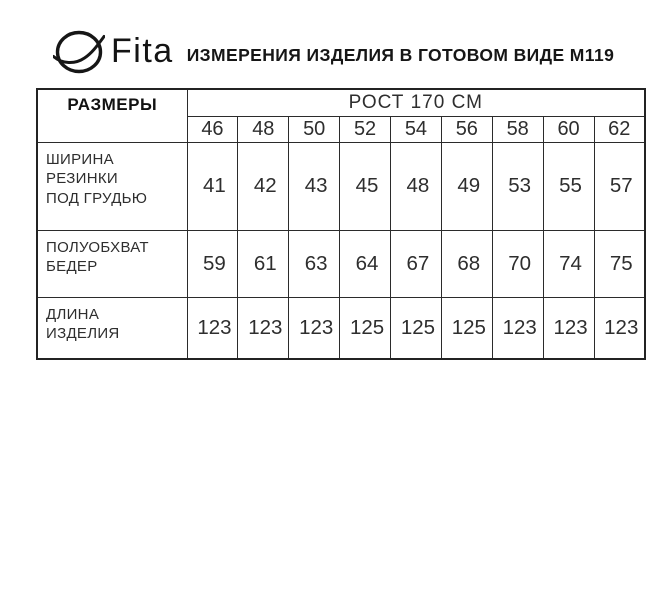 The height and width of the screenshot is (607, 659). I want to click on value-cell: 41, so click(212, 186).